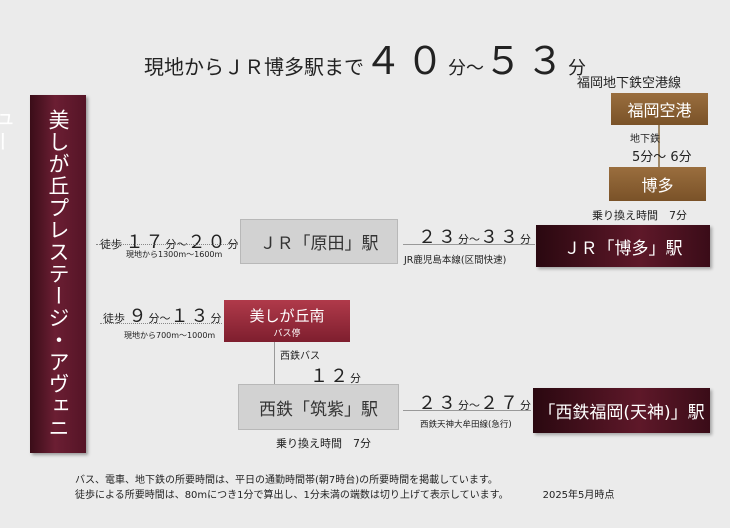  What do you see at coordinates (525, 239) in the screenshot?
I see `train-jr-unit2: 分` at bounding box center [525, 239].